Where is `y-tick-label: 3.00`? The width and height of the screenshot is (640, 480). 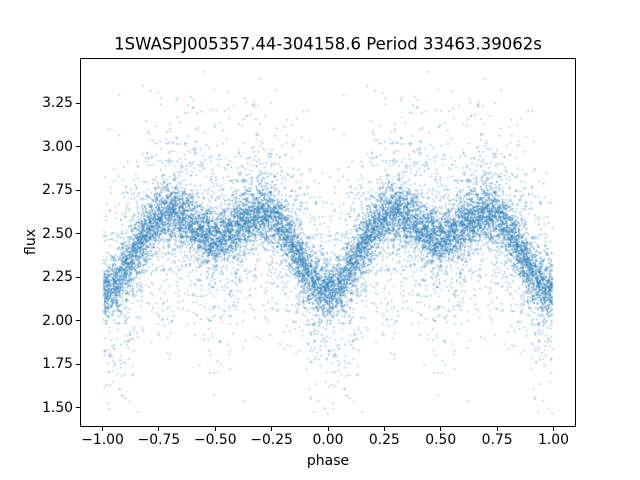
y-tick-label: 3.00 is located at coordinates (57, 146).